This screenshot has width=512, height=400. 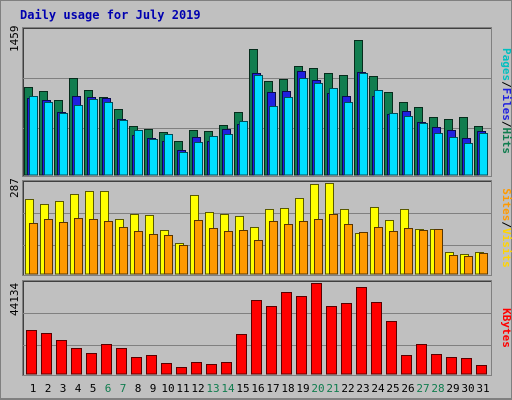 I want to click on hits-legend-pages: Pages, so click(x=506, y=64).